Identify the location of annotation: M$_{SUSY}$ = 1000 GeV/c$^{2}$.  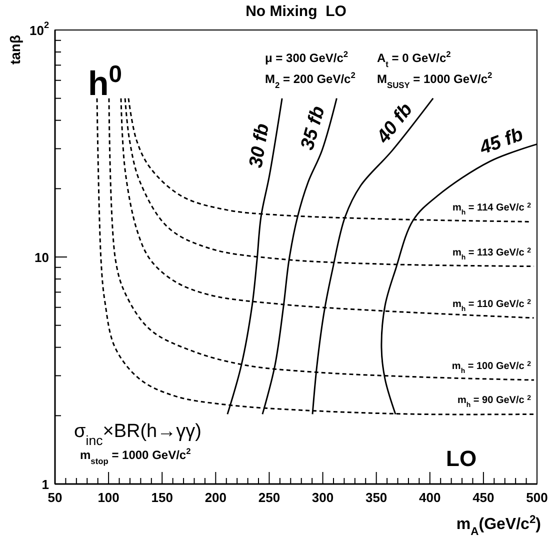
(435, 80).